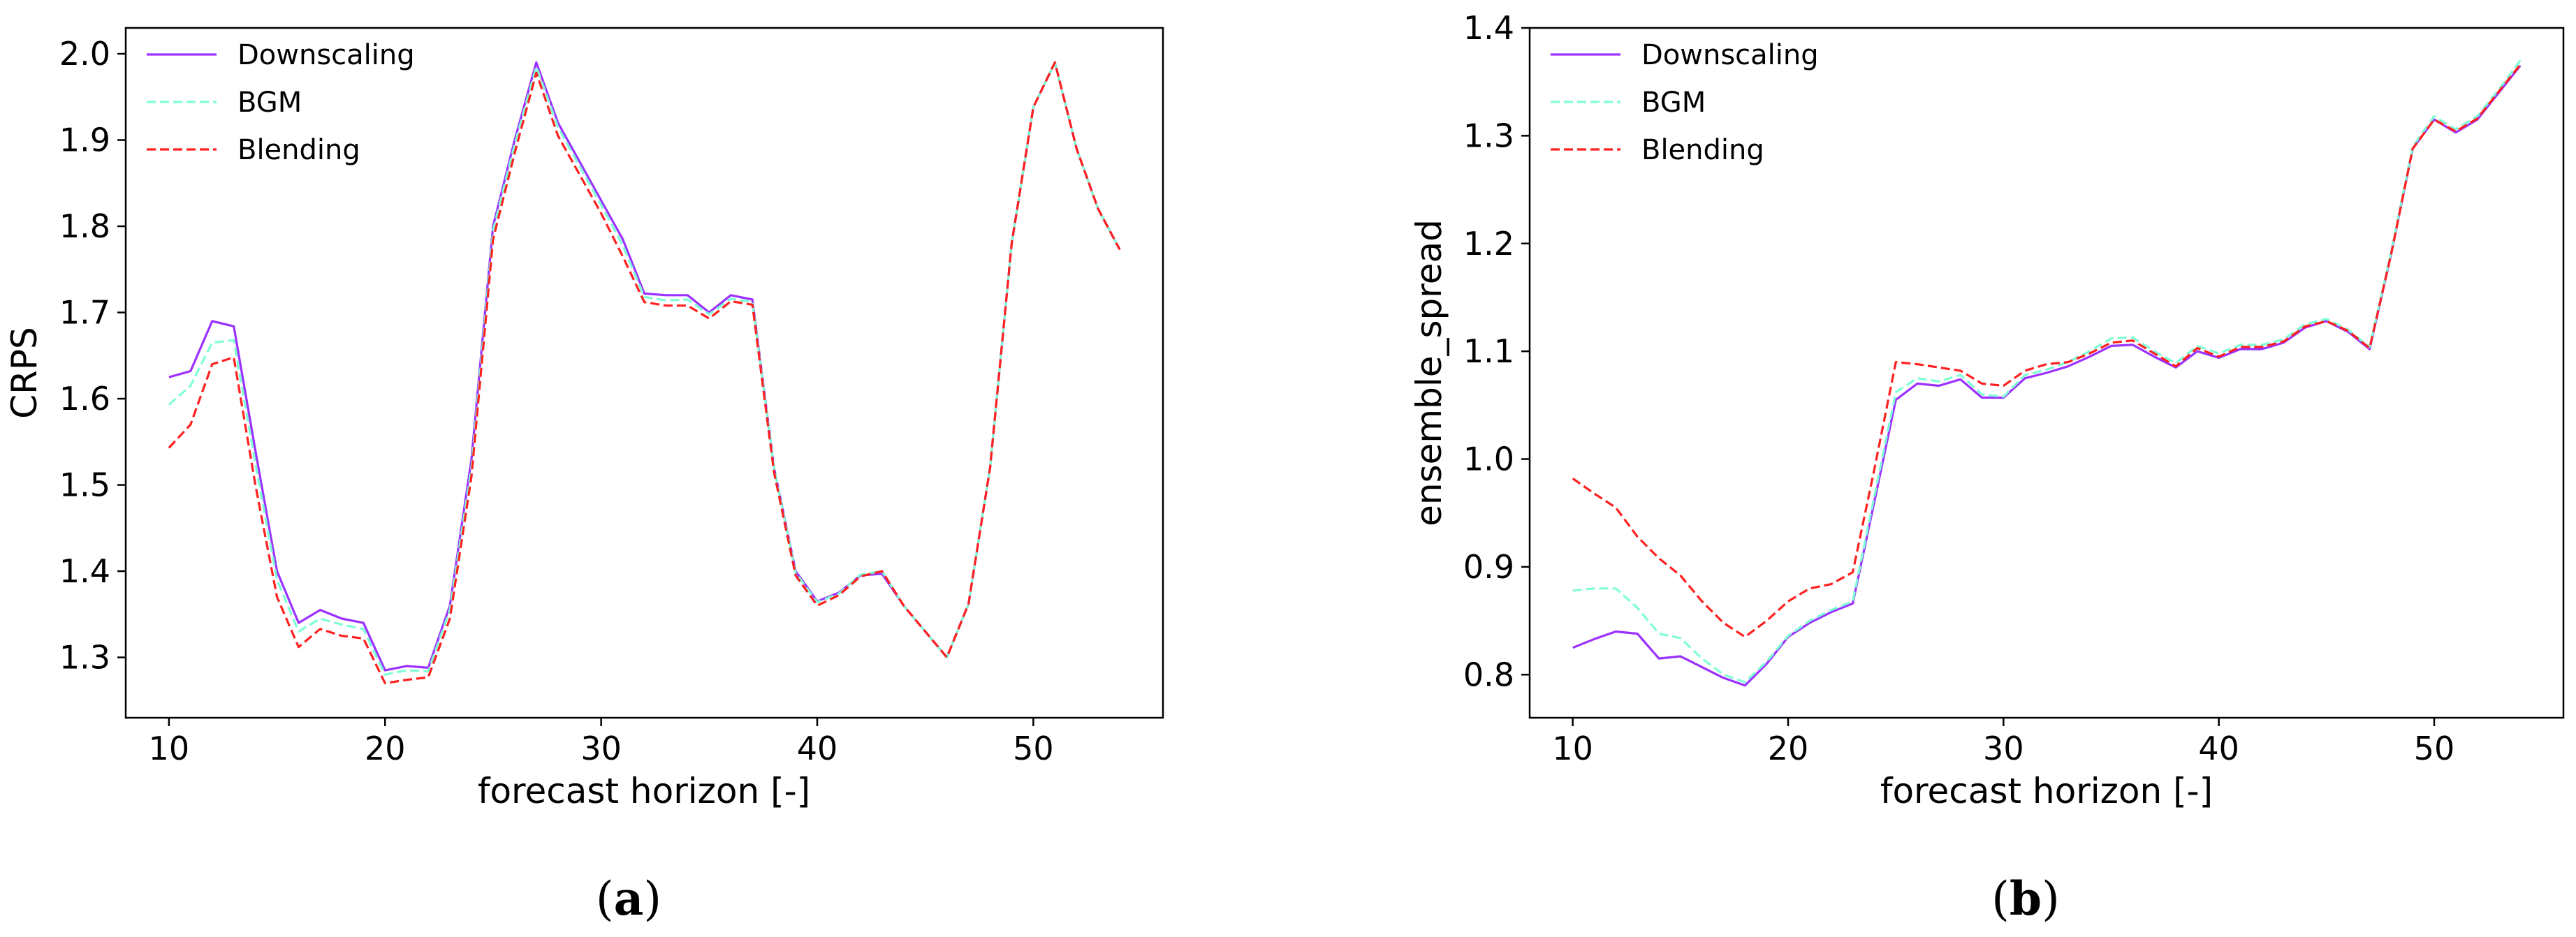  I want to click on legend-b: Downscaling BGM Blending, so click(1685, 102).